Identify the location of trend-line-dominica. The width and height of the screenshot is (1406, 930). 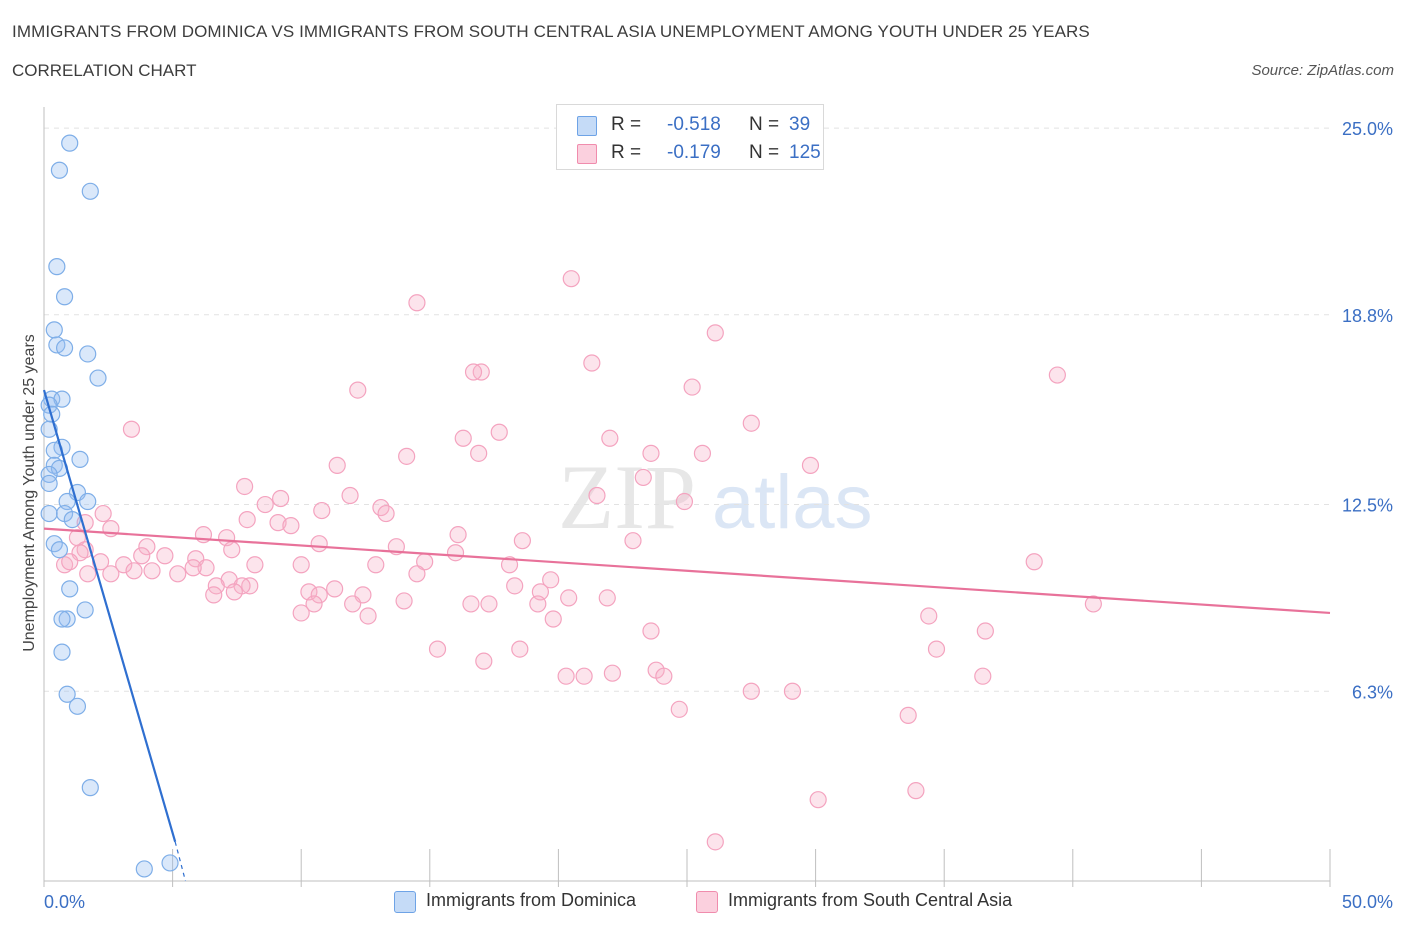
(109, 616).